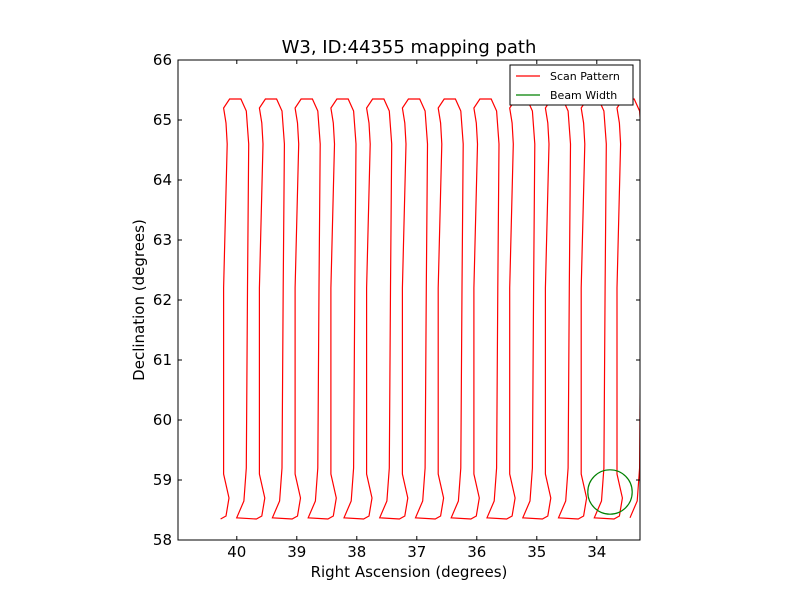 The width and height of the screenshot is (800, 600). I want to click on y-tick-label: 58, so click(162, 540).